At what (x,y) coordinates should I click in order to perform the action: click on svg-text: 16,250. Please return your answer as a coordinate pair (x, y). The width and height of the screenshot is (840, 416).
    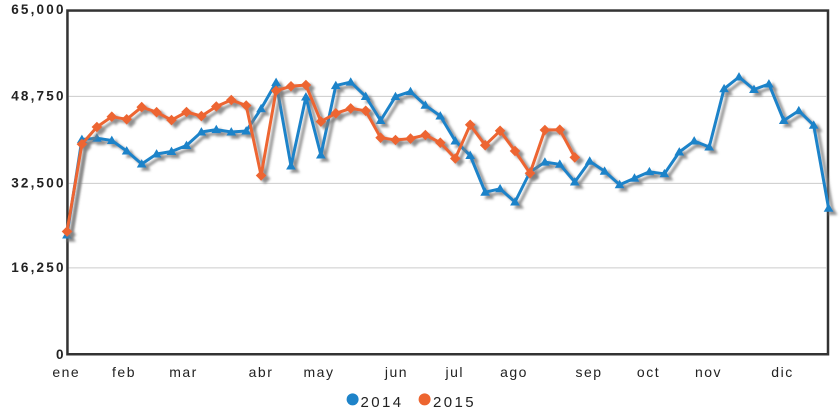
    Looking at the image, I should click on (38, 267).